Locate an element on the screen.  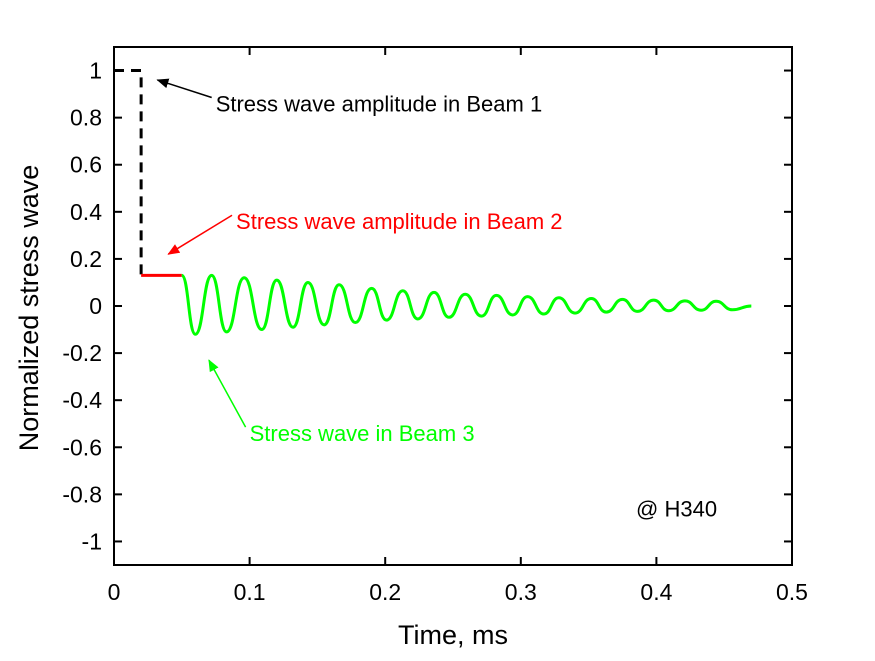
x-tick-label: 0.1 is located at coordinates (250, 592).